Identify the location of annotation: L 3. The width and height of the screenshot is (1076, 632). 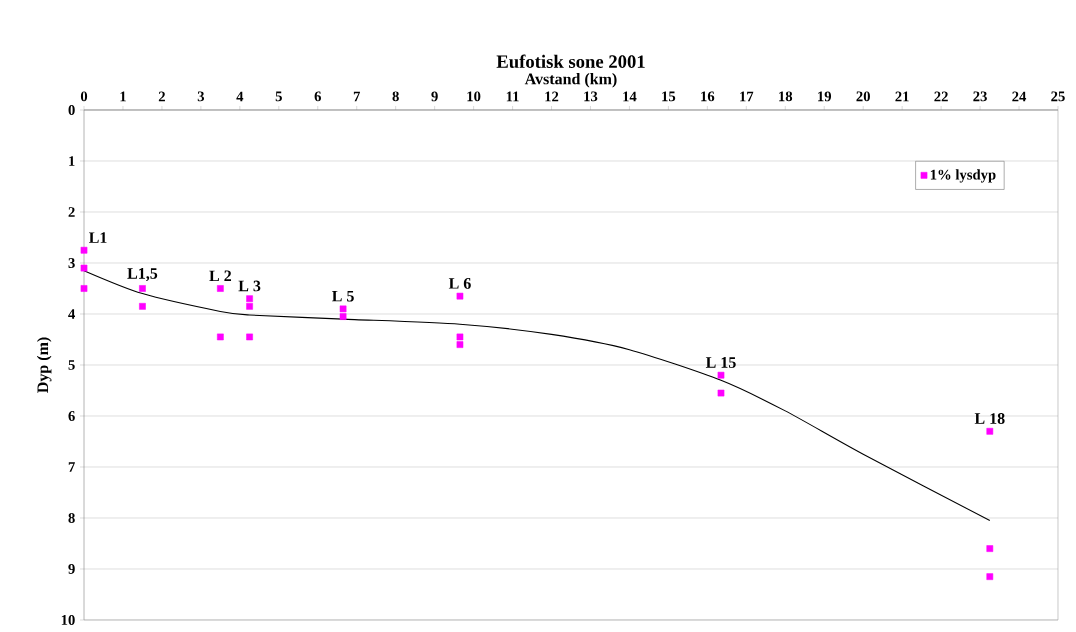
(249, 286).